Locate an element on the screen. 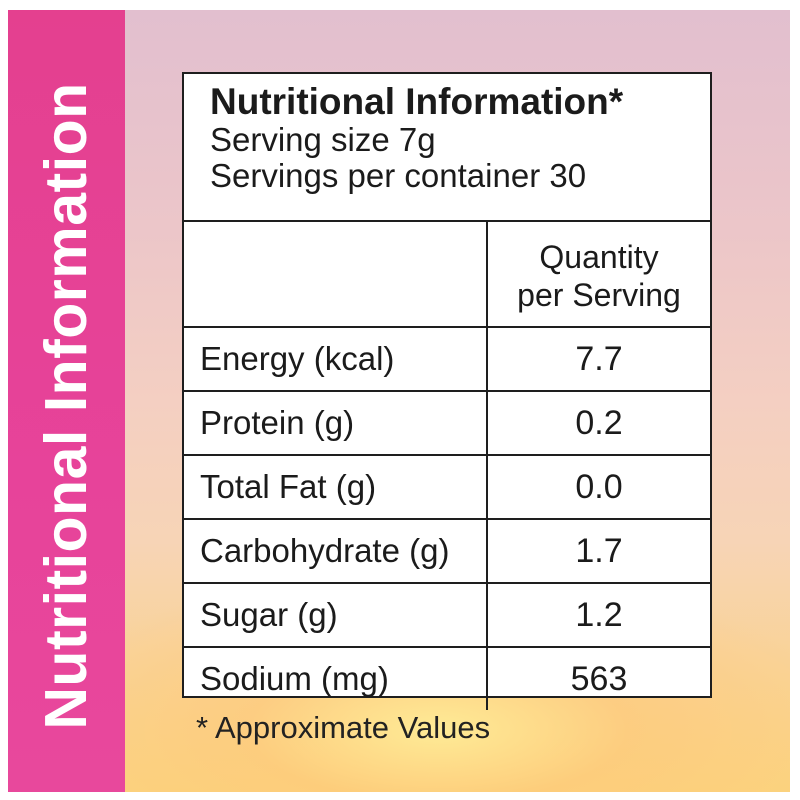  table-row: Carbohydrate (g) 1.7 is located at coordinates (447, 552).